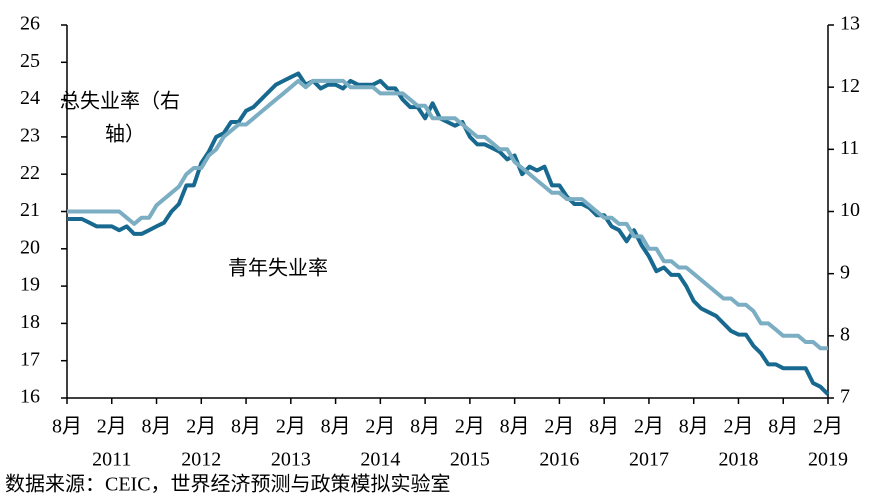  What do you see at coordinates (828, 460) in the screenshot?
I see `year-label: 2019` at bounding box center [828, 460].